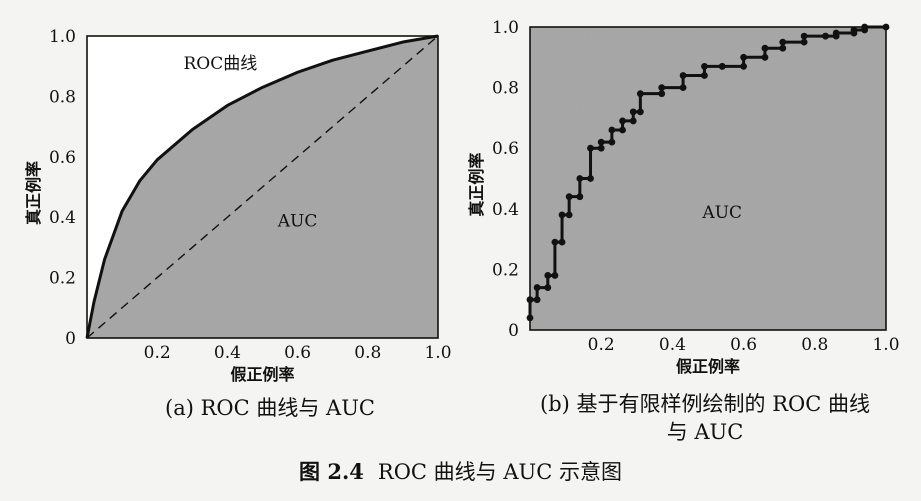 This screenshot has width=921, height=501. Describe the element at coordinates (227, 353) in the screenshot. I see `panel-a-x-tick-label: 0.4` at that location.